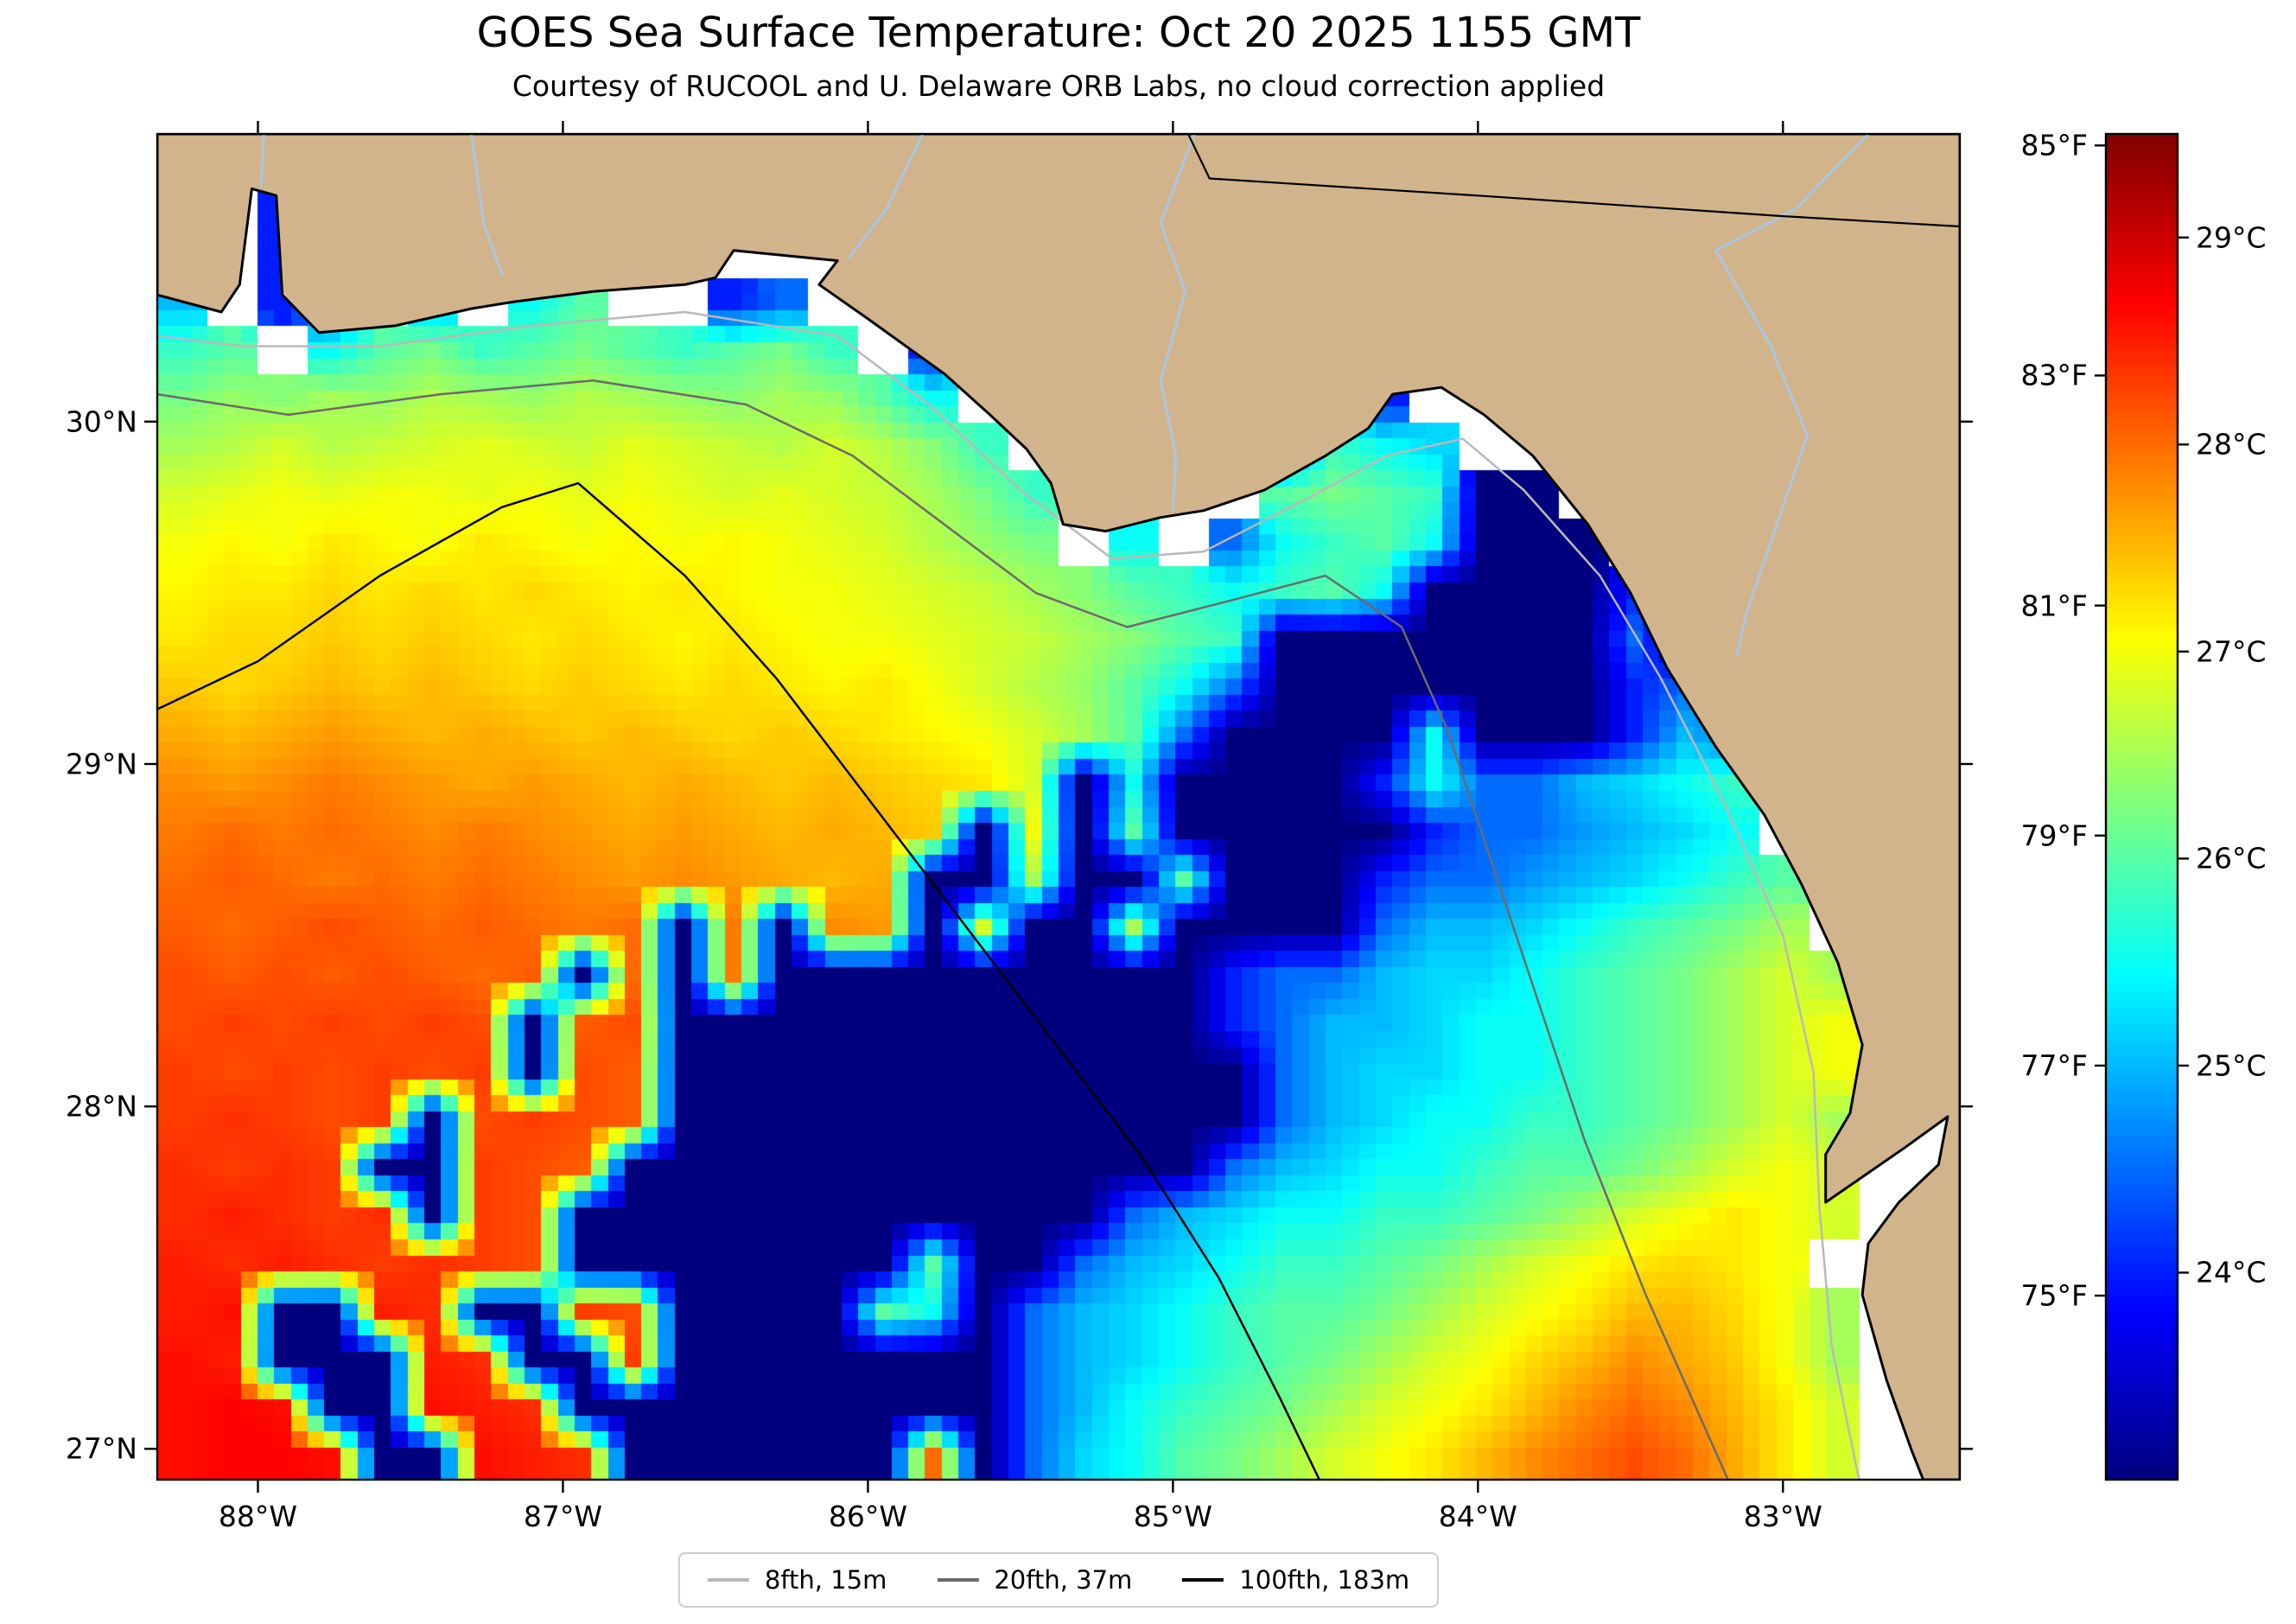  I want to click on legend-line-15m-icon, so click(728, 1580).